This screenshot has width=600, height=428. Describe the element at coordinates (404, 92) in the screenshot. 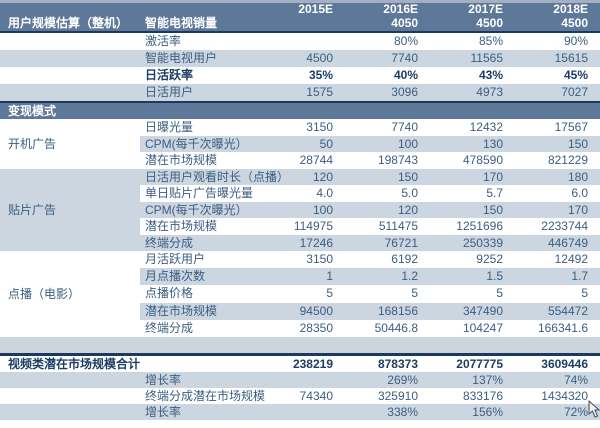

I see `value-cell: 3096` at that location.